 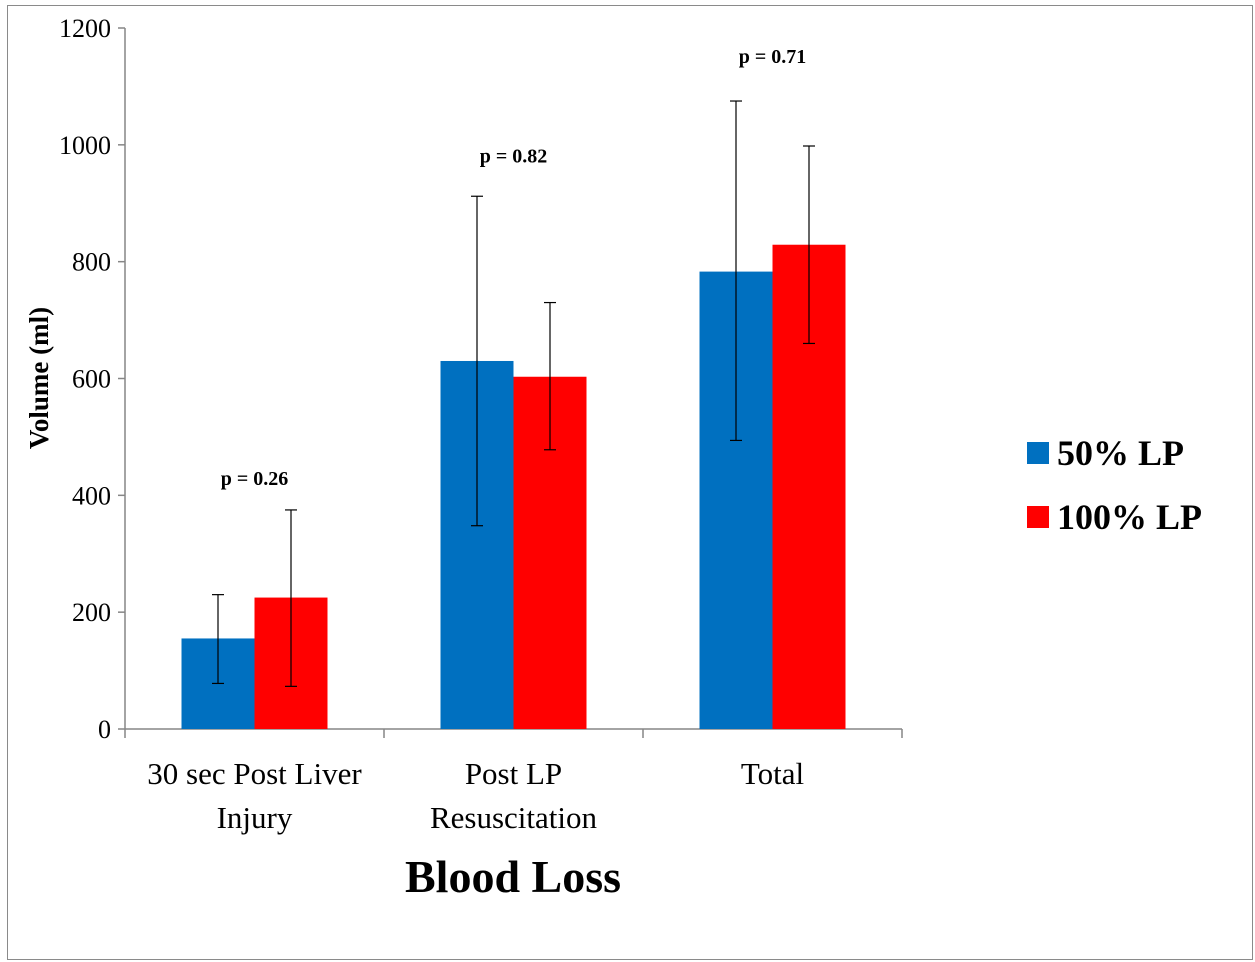 I want to click on x-category-label: Resuscitation, so click(x=514, y=817).